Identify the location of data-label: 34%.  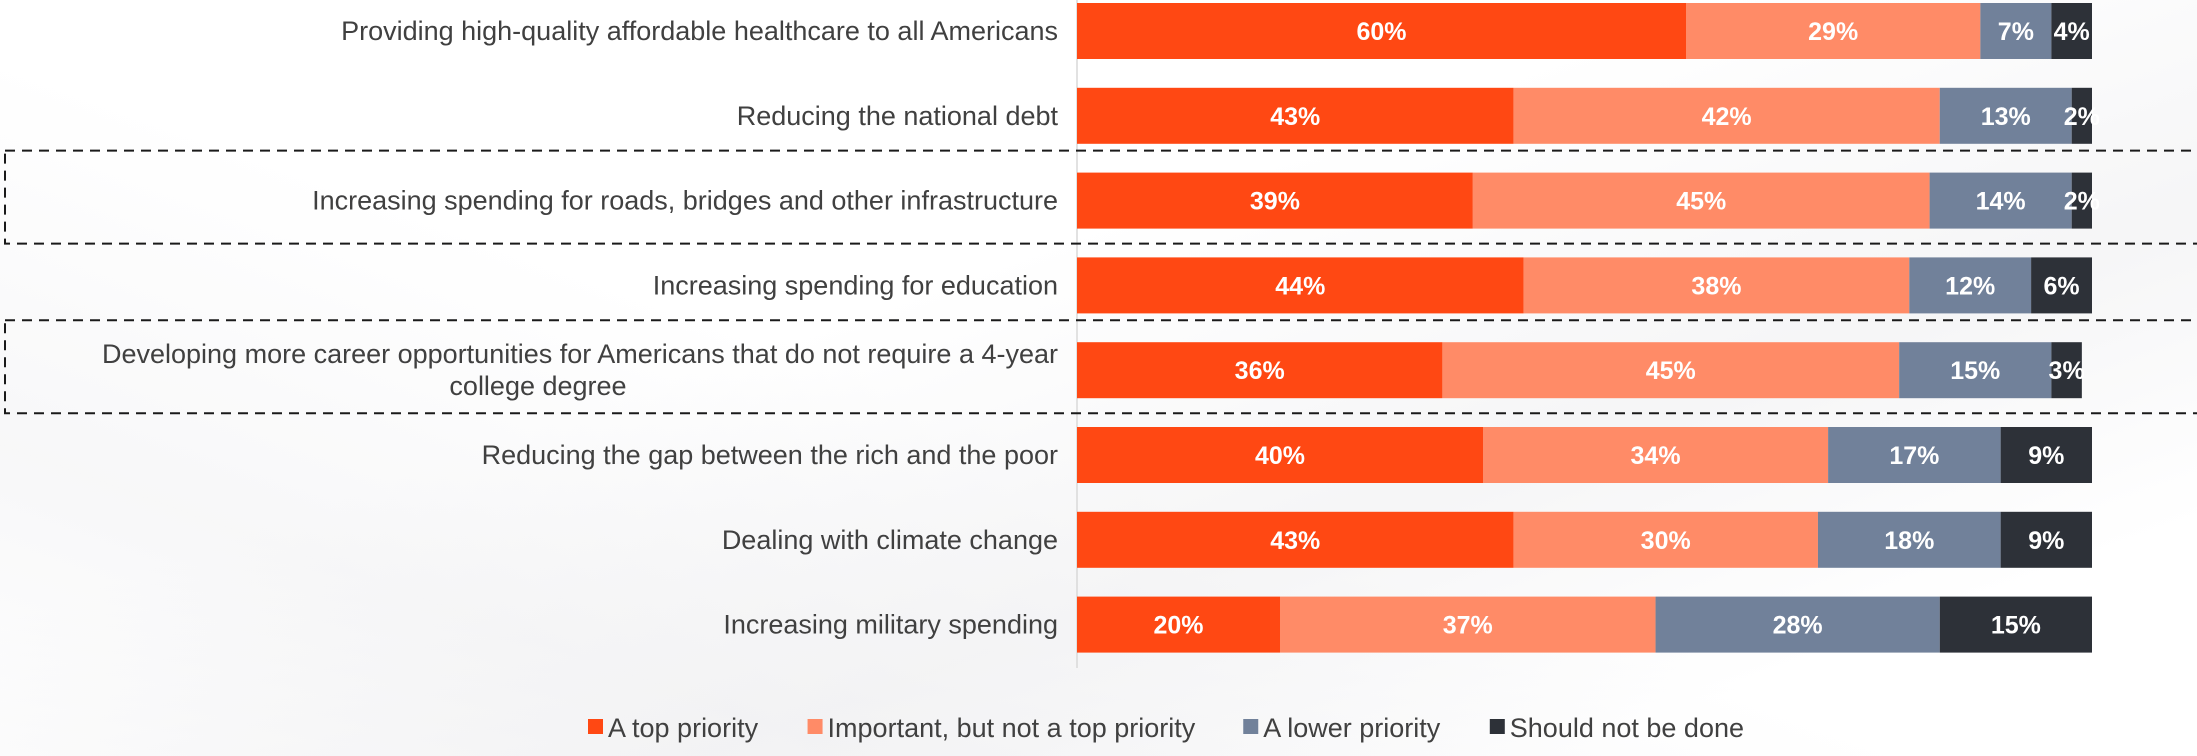
(1656, 456).